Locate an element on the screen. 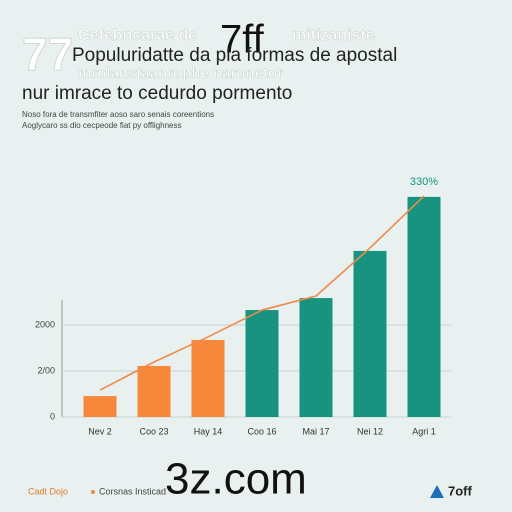 The width and height of the screenshot is (512, 512). overlay-text: mrolanstaanrophe naronetor is located at coordinates (180, 73).